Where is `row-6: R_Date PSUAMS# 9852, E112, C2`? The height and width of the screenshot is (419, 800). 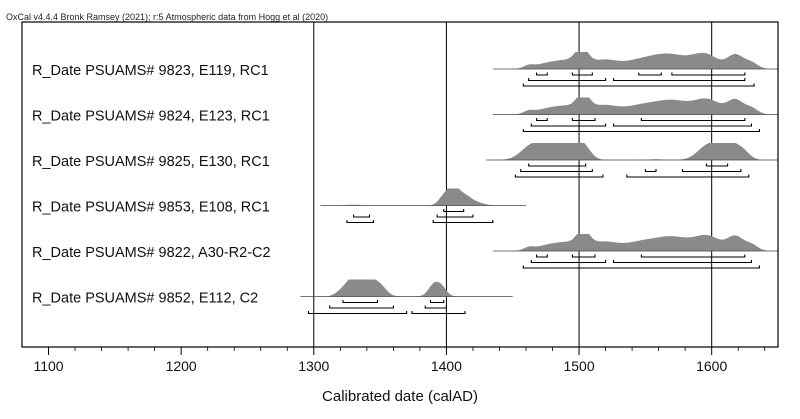 row-6: R_Date PSUAMS# 9852, E112, C2 is located at coordinates (272, 297).